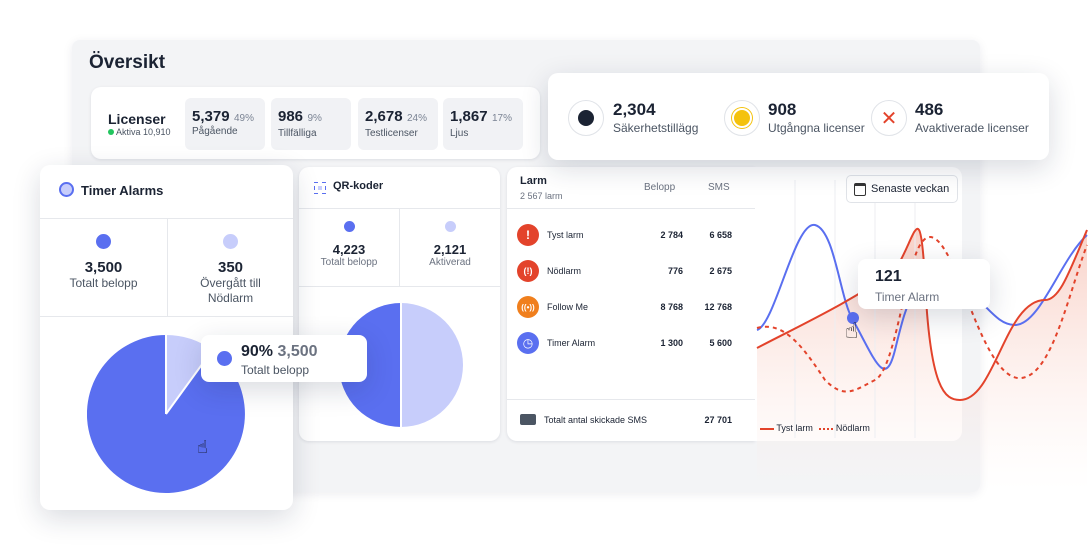 This screenshot has width=1089, height=551. I want to click on timer-divider, so click(166, 218).